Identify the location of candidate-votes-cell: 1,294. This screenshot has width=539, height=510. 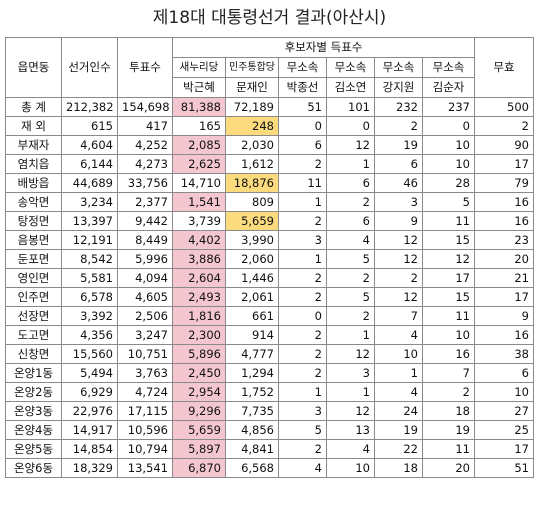
(252, 373).